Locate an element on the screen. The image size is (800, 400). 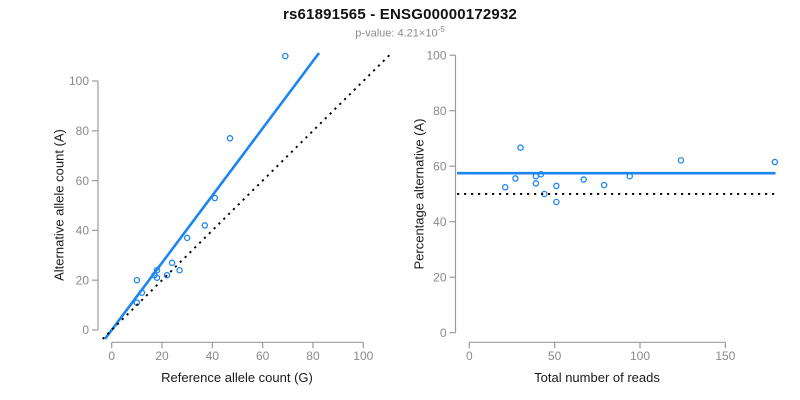
left-xaxis-title: Reference allele count (G) is located at coordinates (237, 377).